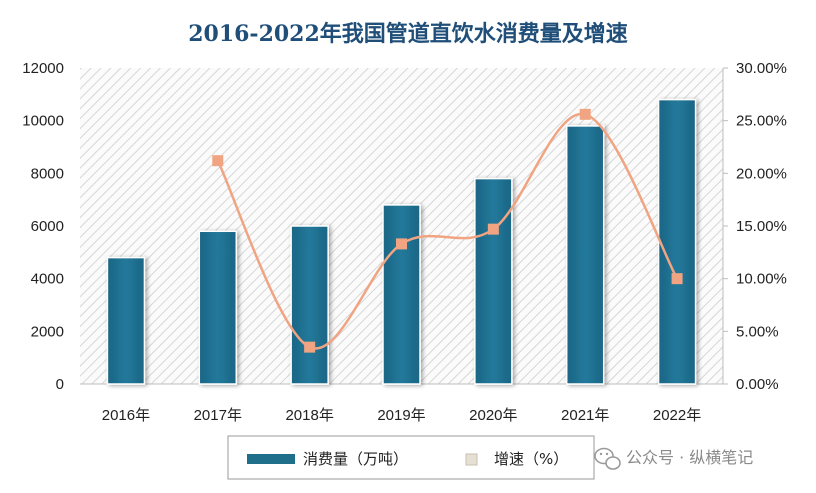 The height and width of the screenshot is (493, 816). What do you see at coordinates (689, 457) in the screenshot?
I see `watermark-text: 公众号 · 纵横笔记` at bounding box center [689, 457].